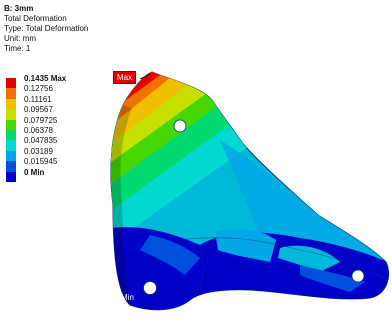 This screenshot has width=392, height=322. What do you see at coordinates (38, 99) in the screenshot?
I see `legend-label: 0.11161` at bounding box center [38, 99].